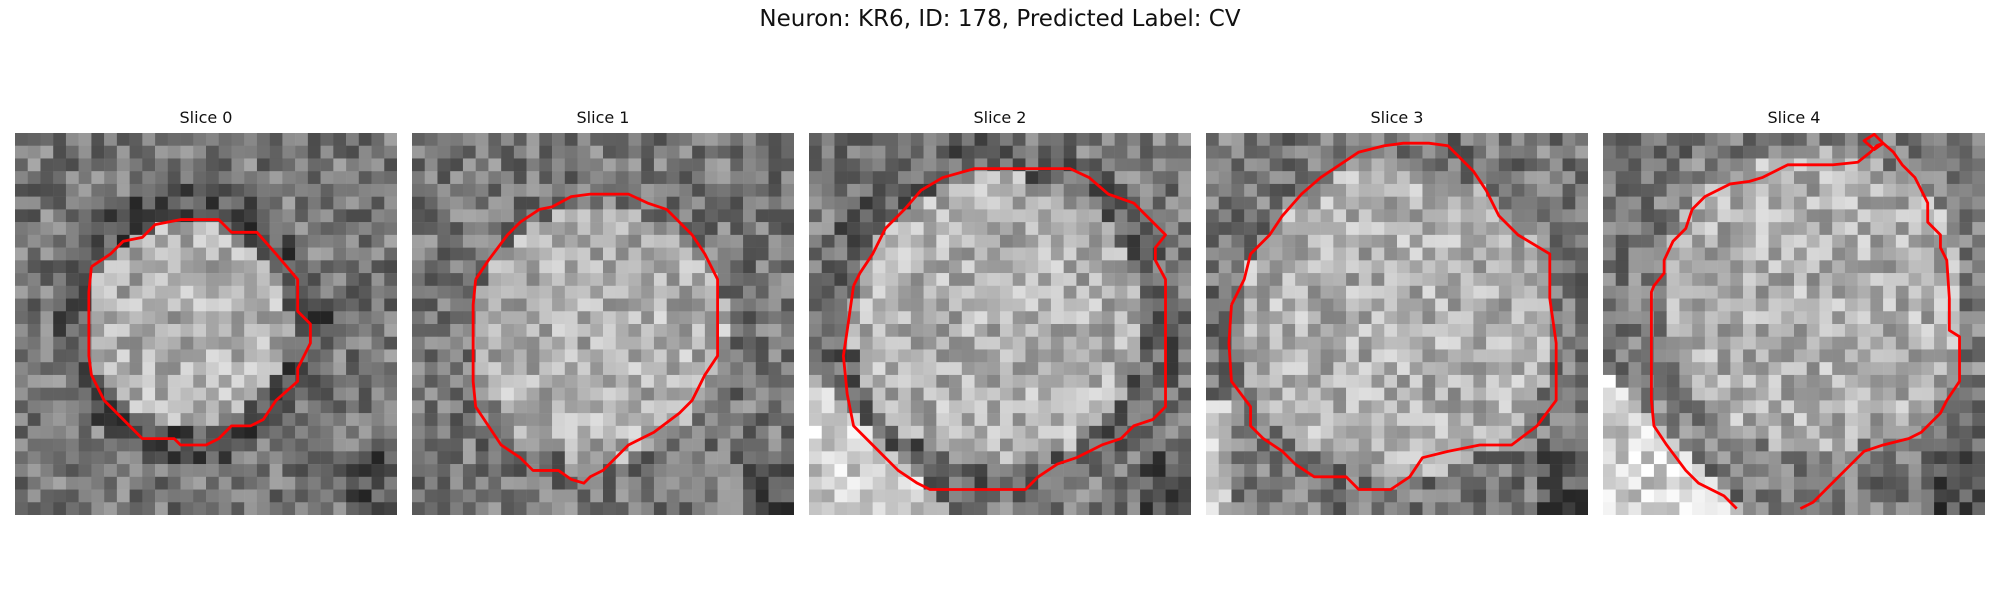  I want to click on slice-panel-4: Slice 4, so click(1794, 314).